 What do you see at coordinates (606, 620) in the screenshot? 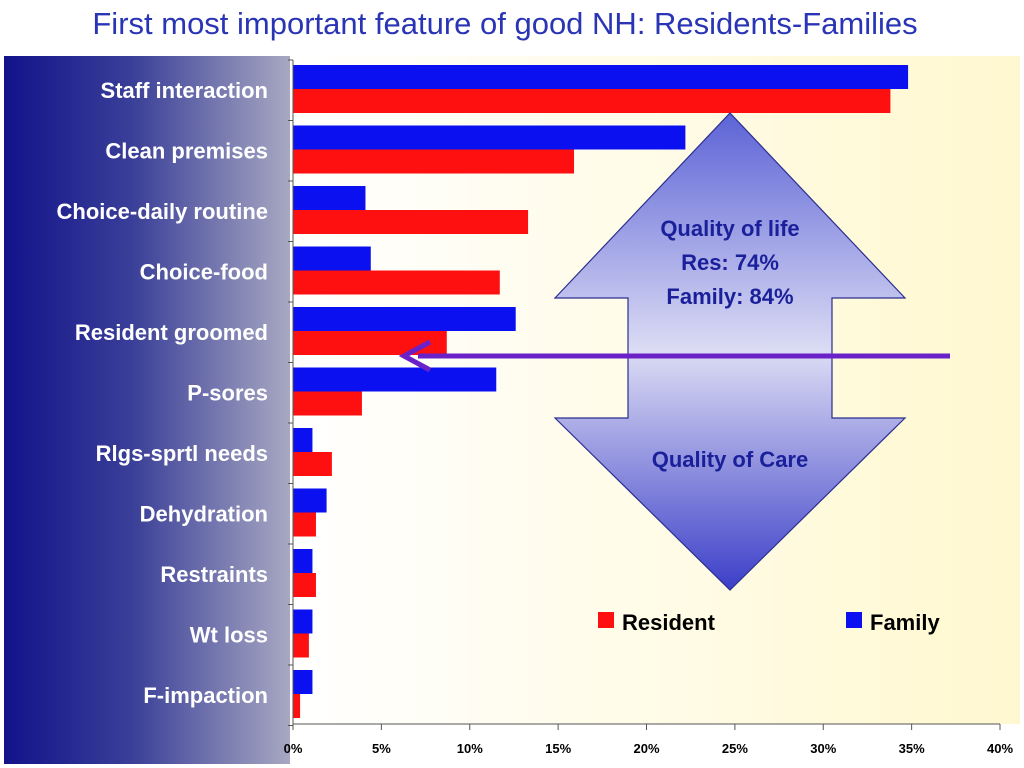
I see `legend-swatch-resident` at bounding box center [606, 620].